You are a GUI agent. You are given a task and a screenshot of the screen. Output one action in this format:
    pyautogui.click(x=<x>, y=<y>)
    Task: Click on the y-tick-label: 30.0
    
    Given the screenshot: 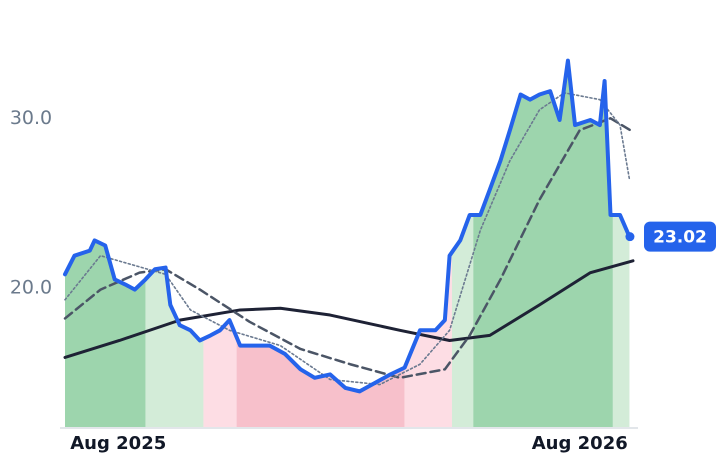 What is the action you would take?
    pyautogui.click(x=31, y=118)
    